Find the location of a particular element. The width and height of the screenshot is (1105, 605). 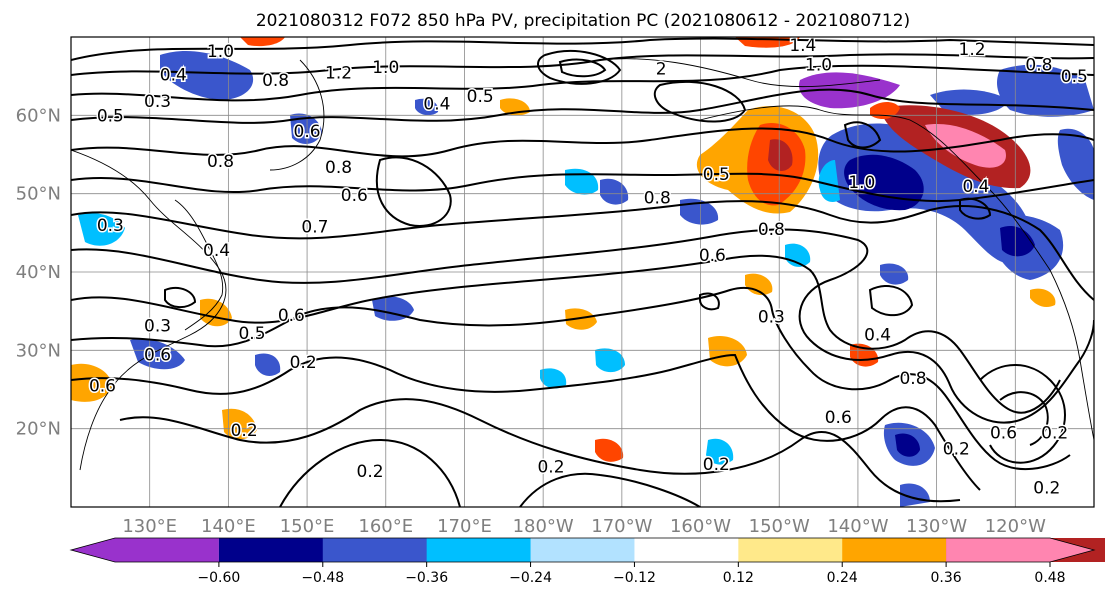

shade-neg-kamchatka is located at coordinates (427, 107).